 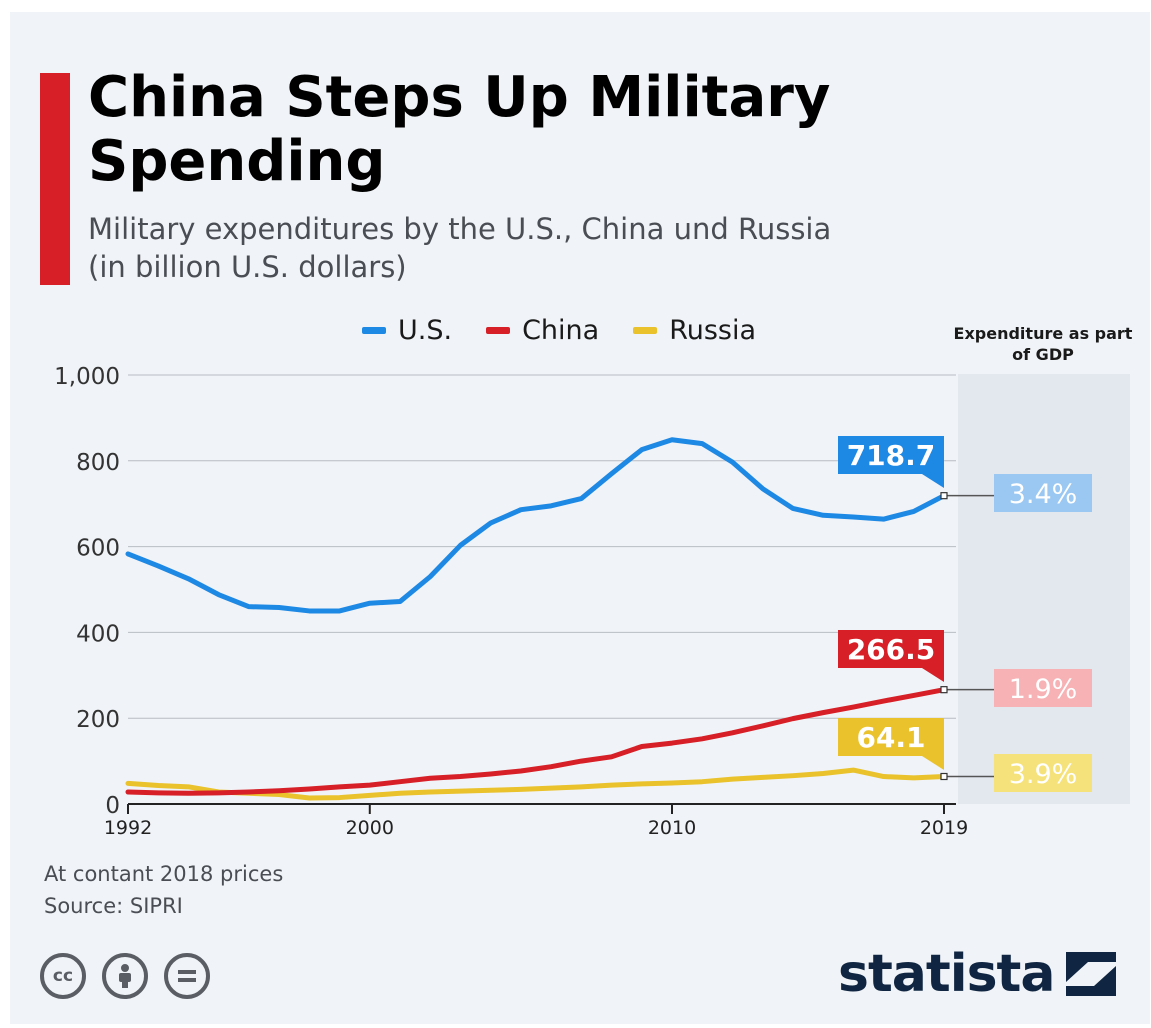 What do you see at coordinates (98, 549) in the screenshot?
I see `y-tick-label: 600` at bounding box center [98, 549].